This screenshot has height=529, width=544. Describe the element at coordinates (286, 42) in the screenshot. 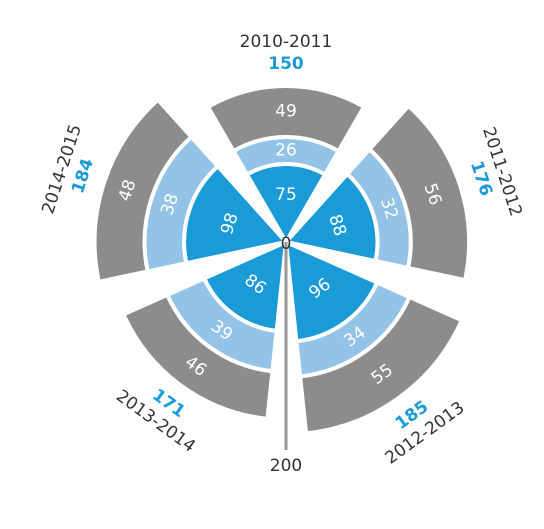

I see `category-label: 2010-2011` at that location.